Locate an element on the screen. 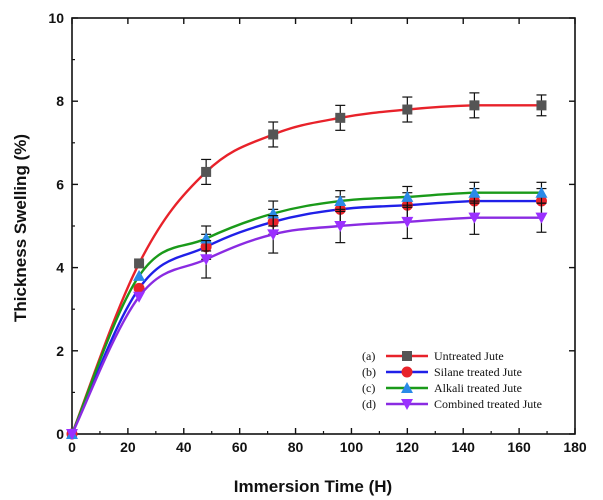 The image size is (603, 500). legend-label: Untreated Jute is located at coordinates (469, 356).